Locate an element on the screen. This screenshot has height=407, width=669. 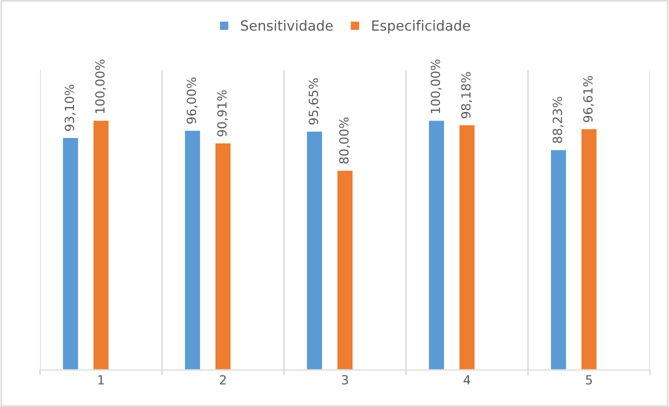
data-label: 96,00% is located at coordinates (192, 100).